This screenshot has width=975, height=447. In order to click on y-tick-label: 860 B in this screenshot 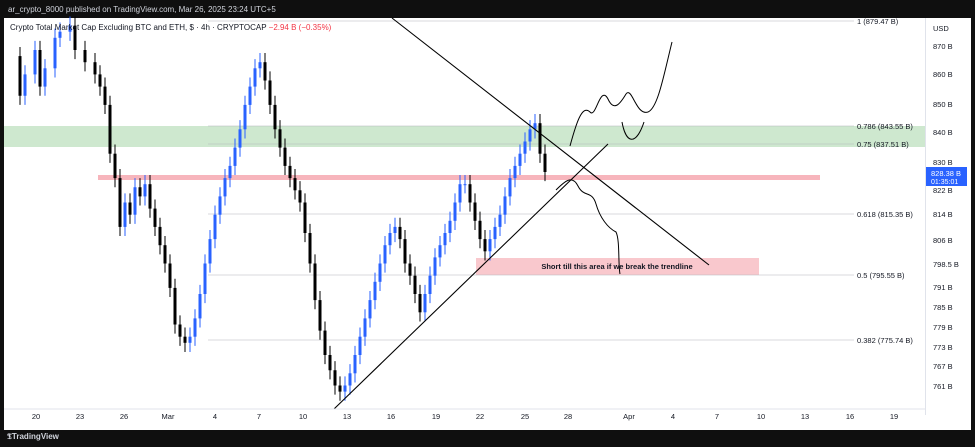, I will do `click(943, 74)`.